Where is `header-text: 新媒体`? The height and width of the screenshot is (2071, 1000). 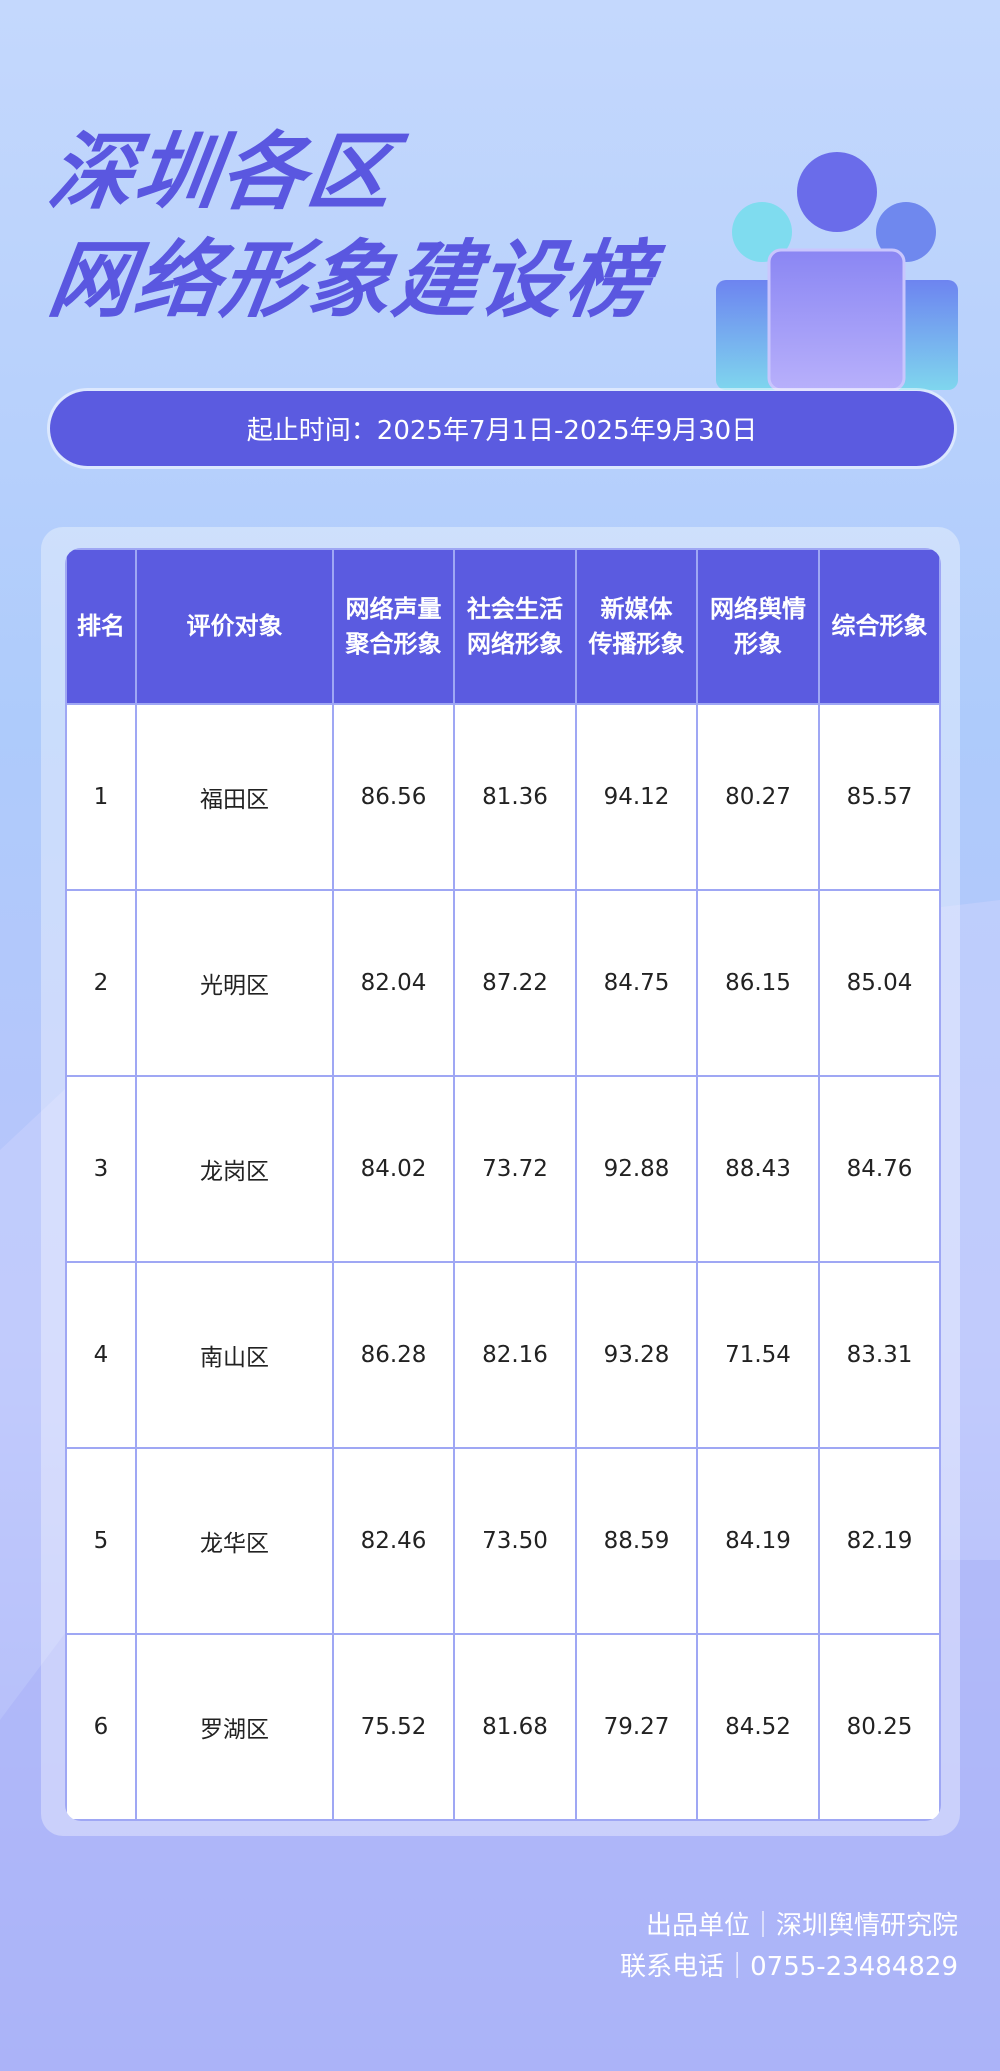 header-text: 新媒体 is located at coordinates (636, 608).